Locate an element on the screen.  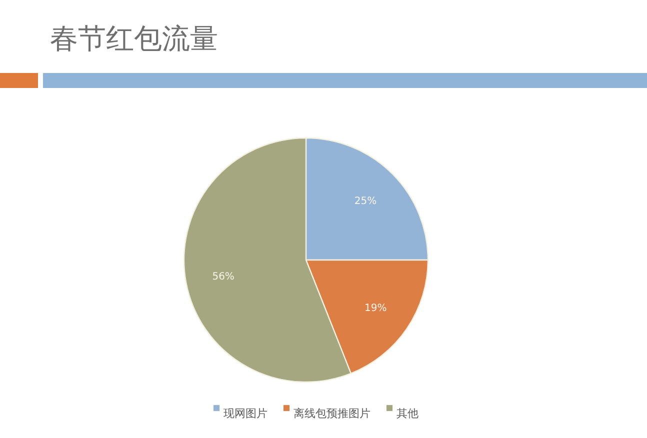
legend-label: 其他 is located at coordinates (407, 413).